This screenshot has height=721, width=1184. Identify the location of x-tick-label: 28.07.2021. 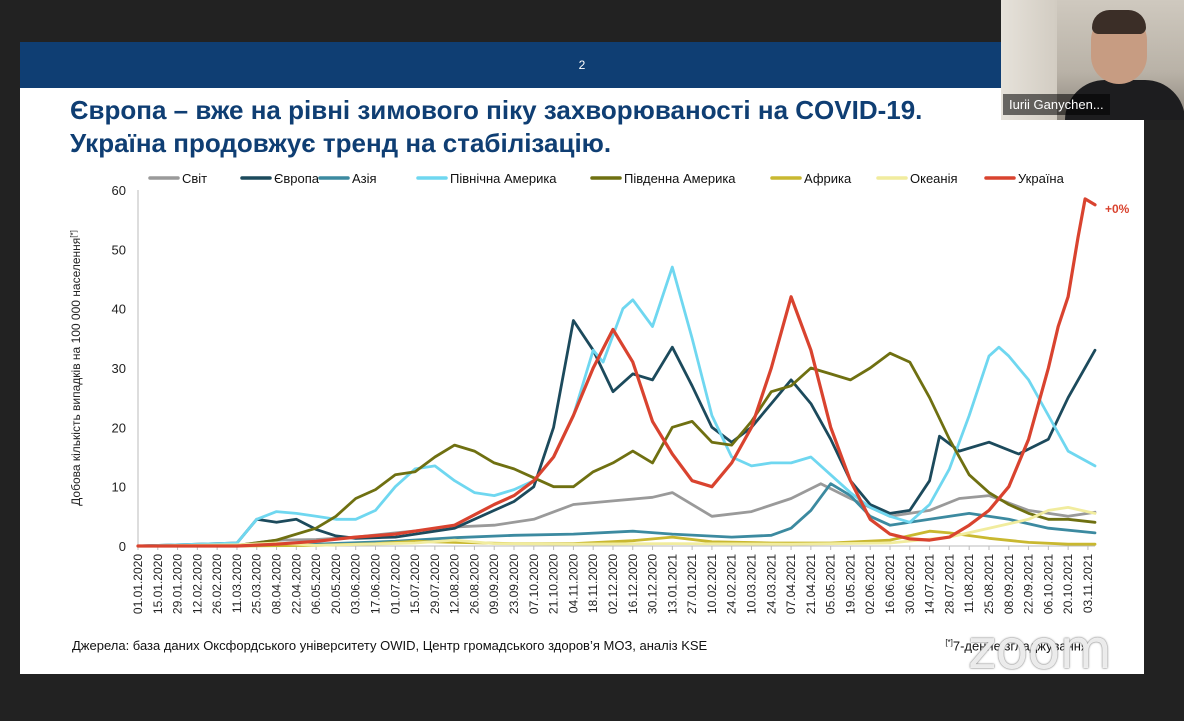
(949, 584).